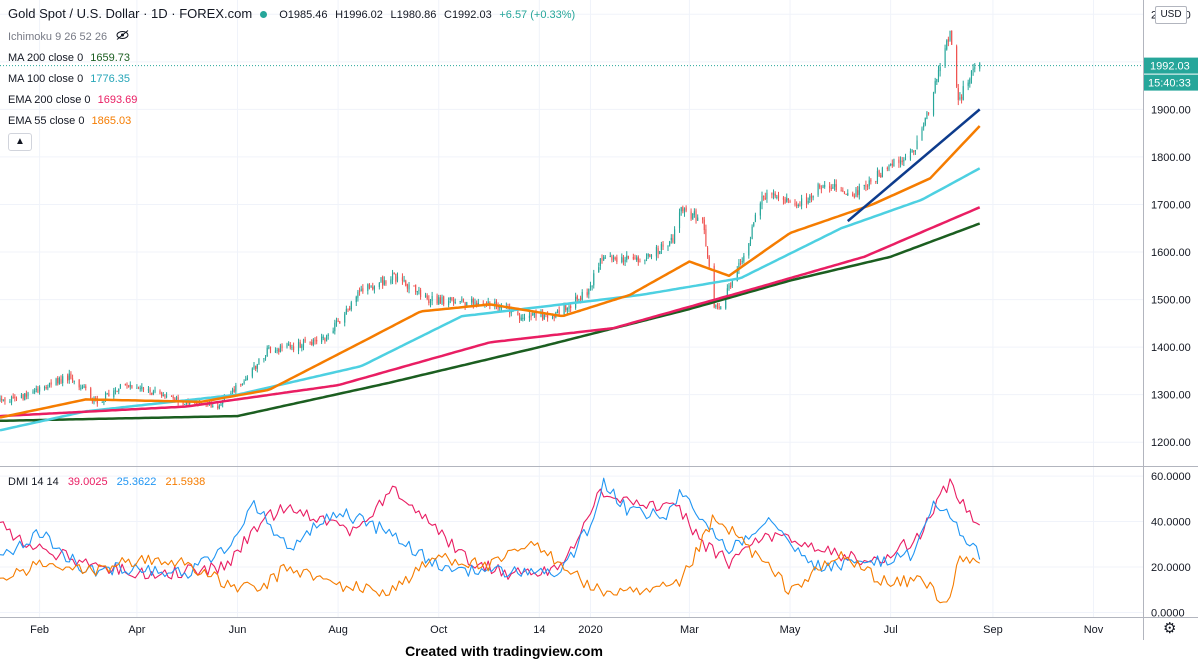  Describe the element at coordinates (69, 58) in the screenshot. I see `legend-ma200: MA 200 close 0 1659.73` at that location.